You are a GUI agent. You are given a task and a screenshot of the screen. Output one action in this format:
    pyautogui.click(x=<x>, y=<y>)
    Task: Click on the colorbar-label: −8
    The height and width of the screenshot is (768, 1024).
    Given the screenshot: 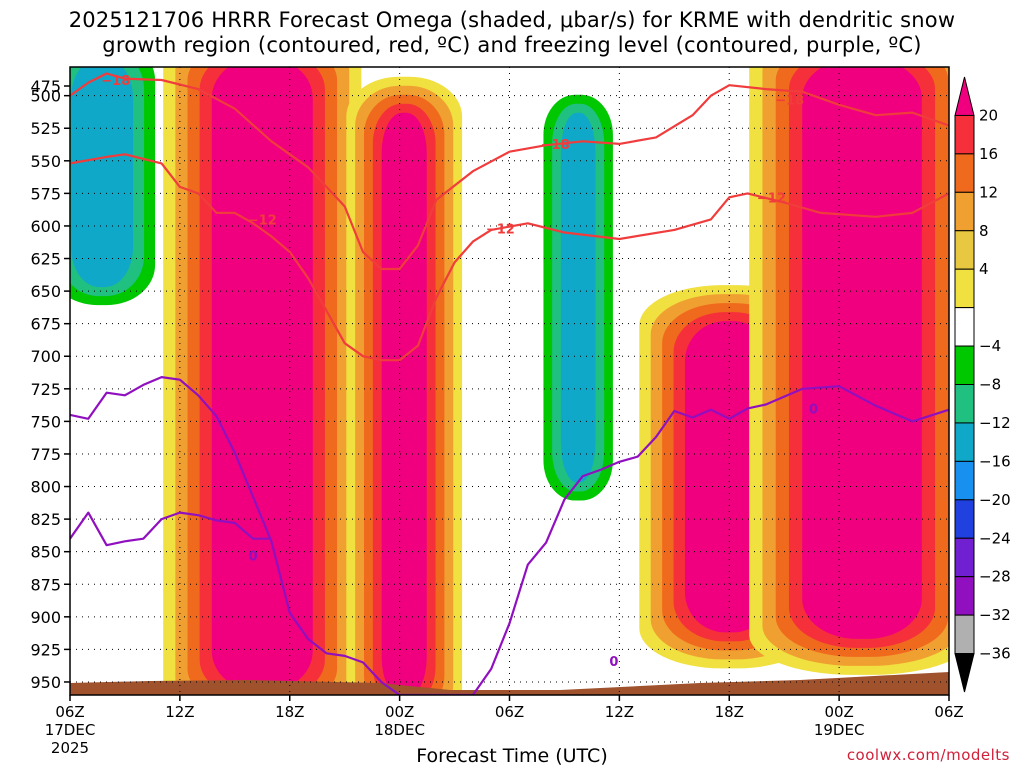 What is the action you would take?
    pyautogui.click(x=990, y=385)
    